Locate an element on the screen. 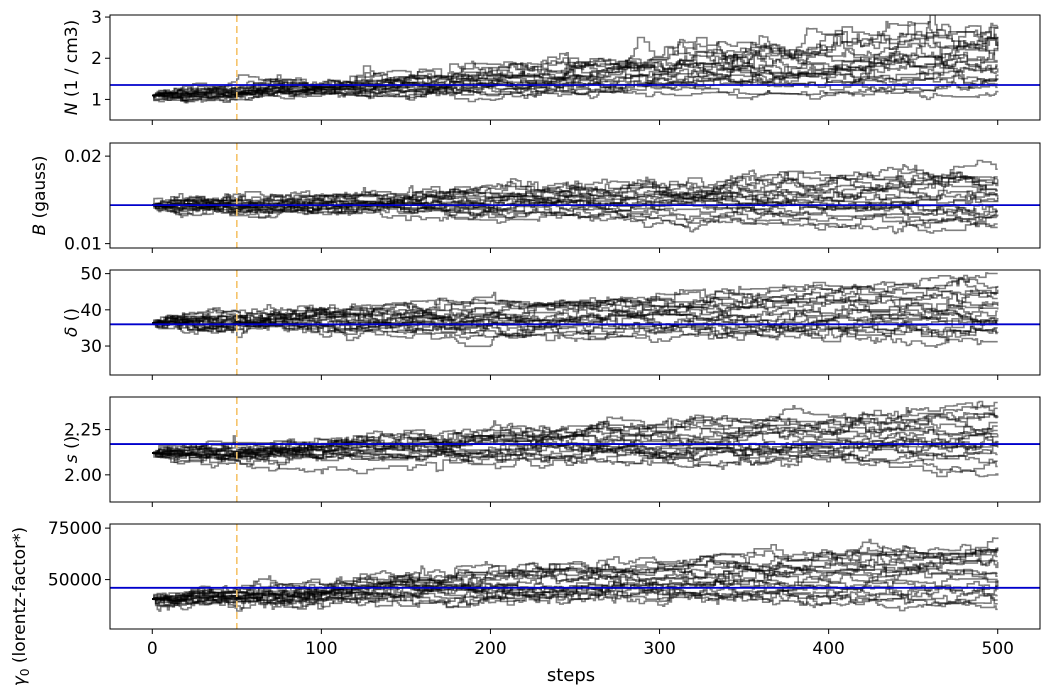 The image size is (1050, 694). x-tick-label: 300 is located at coordinates (659, 649).